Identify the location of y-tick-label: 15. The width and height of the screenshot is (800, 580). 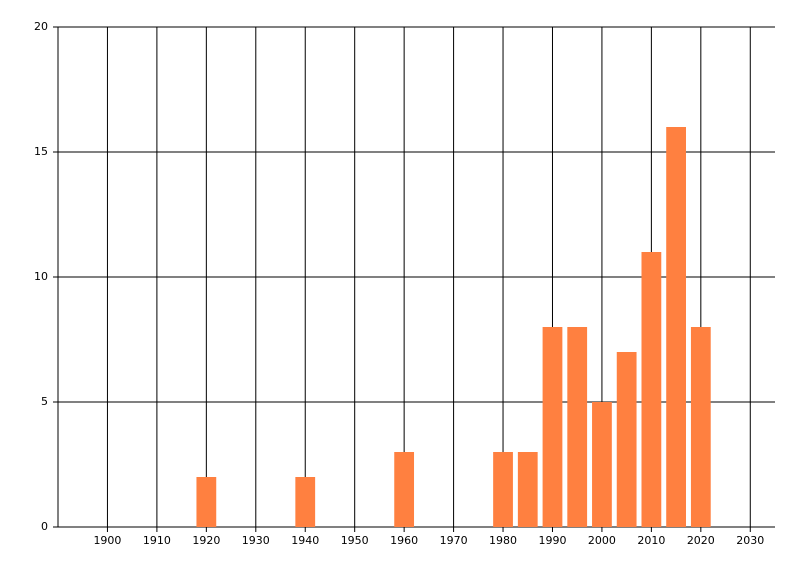
(41, 151).